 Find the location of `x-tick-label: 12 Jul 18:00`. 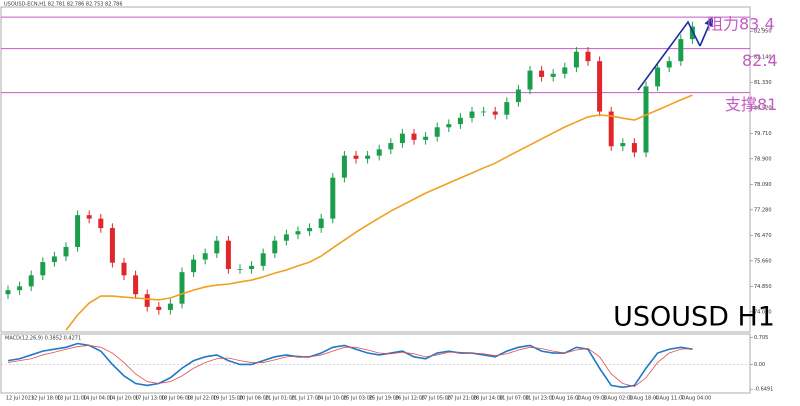

x-tick-label: 12 Jul 18:00 is located at coordinates (46, 399).